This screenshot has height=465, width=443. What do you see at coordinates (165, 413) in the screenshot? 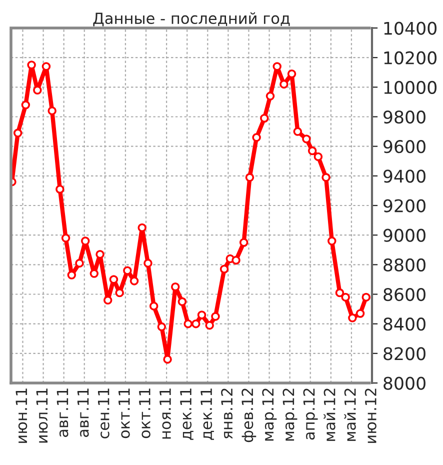
I see `x-tick-label: ноя.11` at bounding box center [165, 413].